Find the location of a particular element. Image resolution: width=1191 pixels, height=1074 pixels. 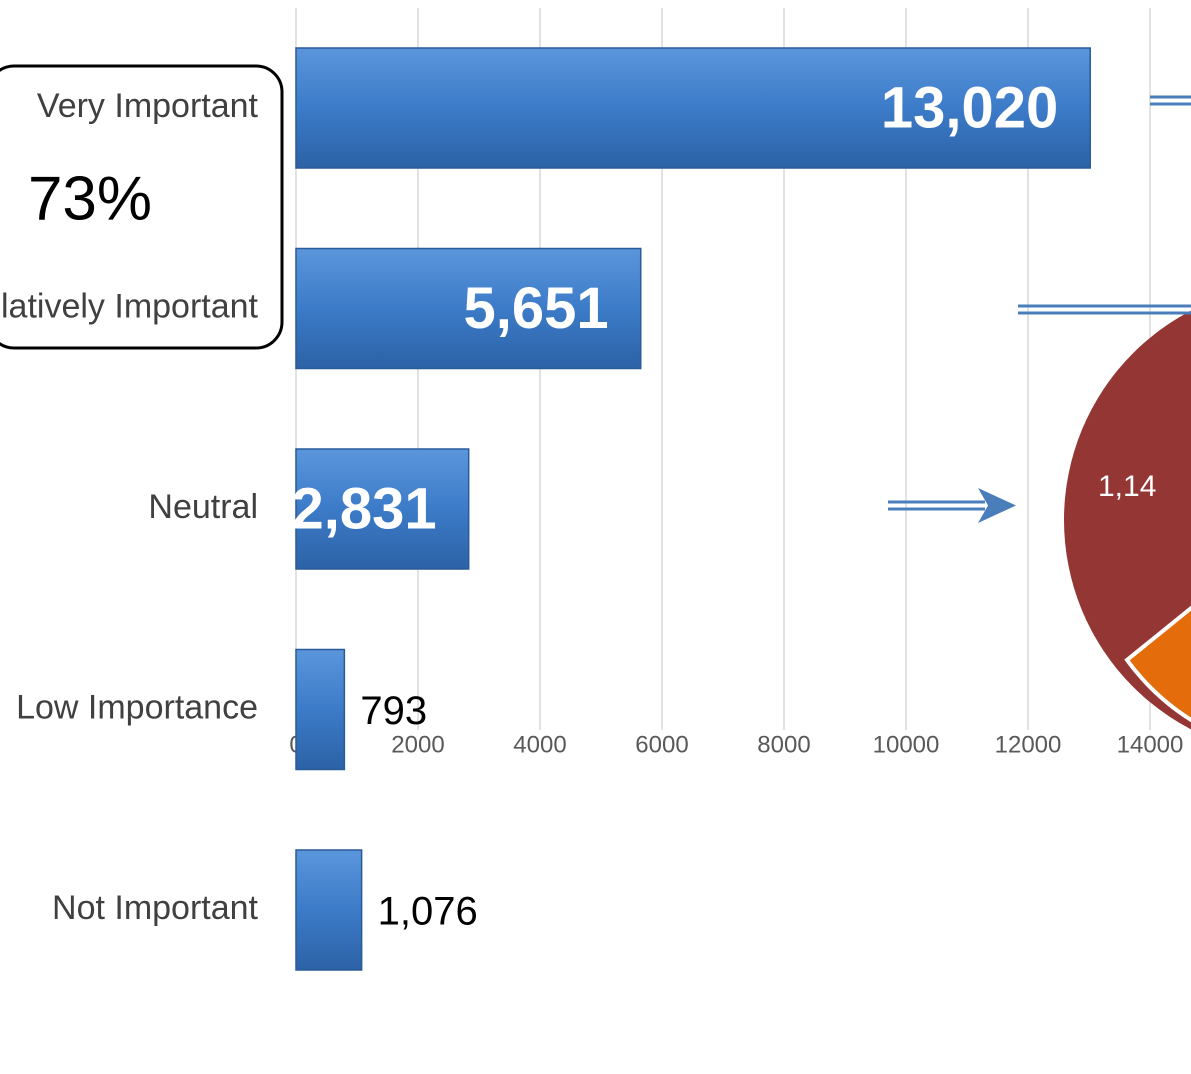

y-tick-label: Neutral is located at coordinates (203, 507).